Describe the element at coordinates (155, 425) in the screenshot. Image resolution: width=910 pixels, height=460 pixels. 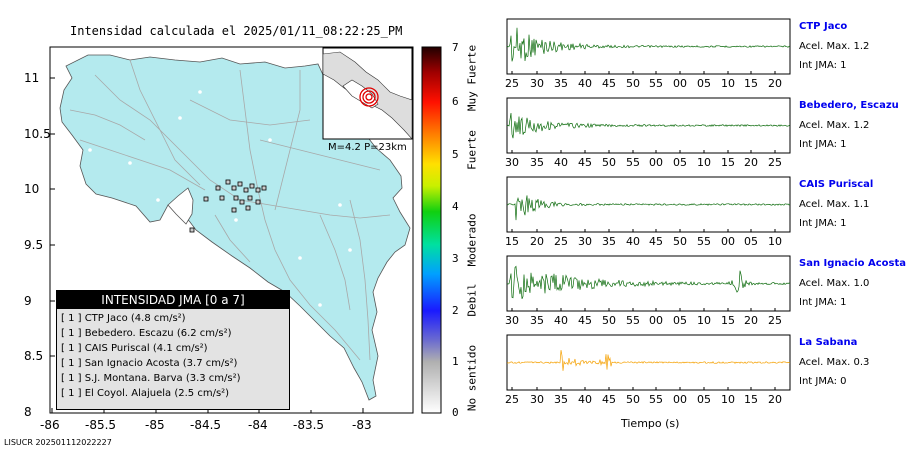
I see `lon-tick: -85` at that location.